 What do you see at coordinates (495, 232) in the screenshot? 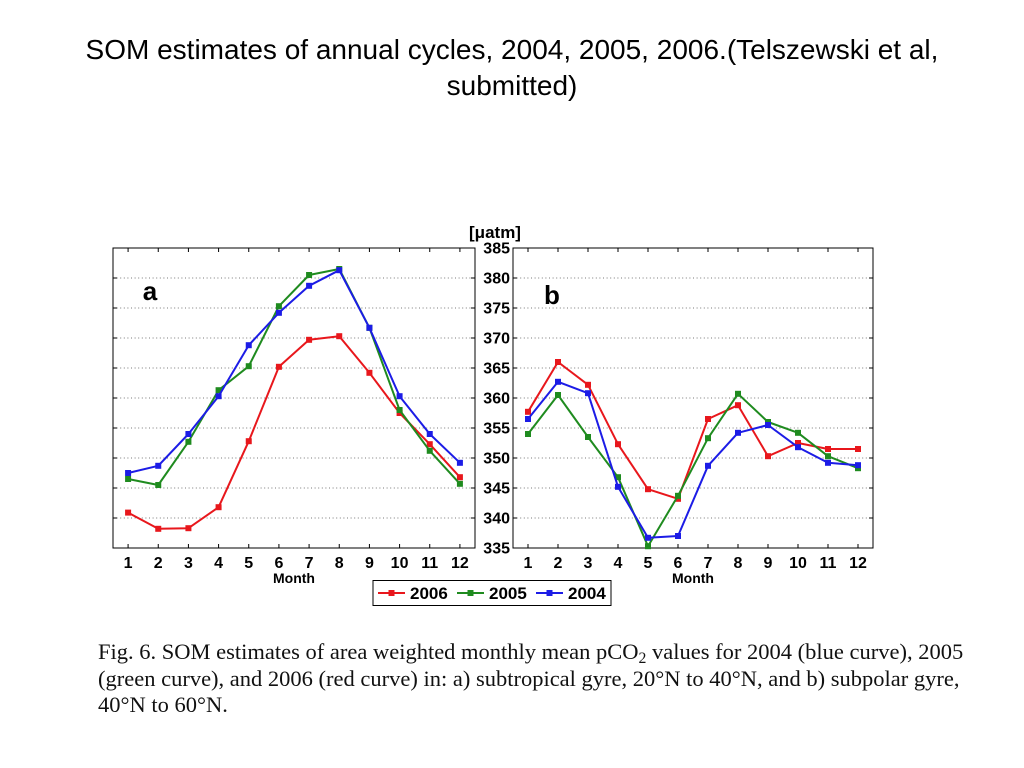
I see `y-axis-unit-label: [μatm]` at bounding box center [495, 232].